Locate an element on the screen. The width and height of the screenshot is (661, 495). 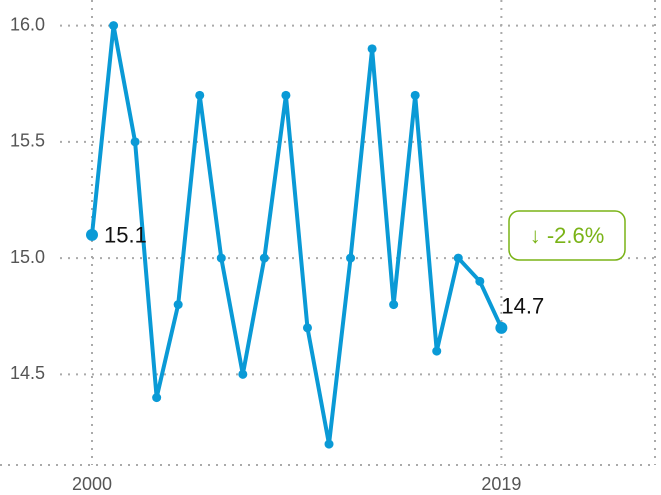
annotation-box is located at coordinates (567, 235).